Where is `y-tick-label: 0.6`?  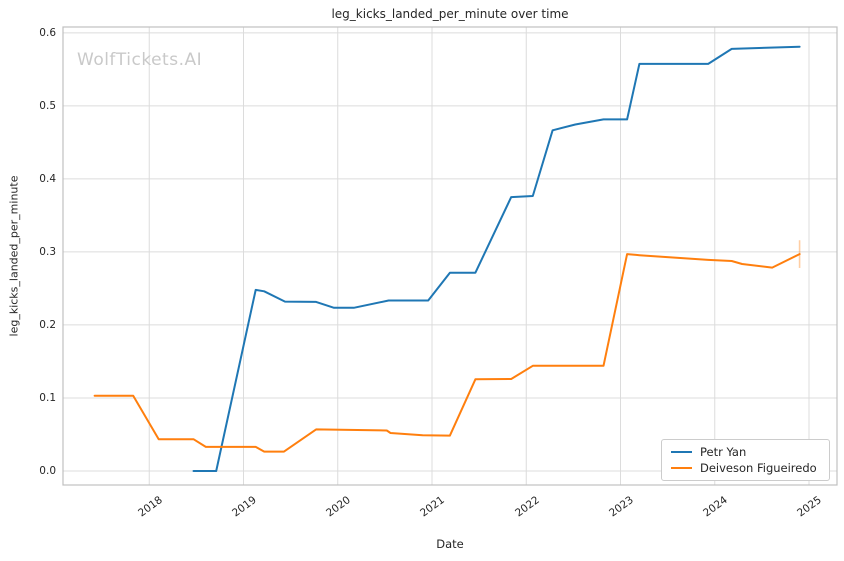
y-tick-label: 0.6 is located at coordinates (47, 32).